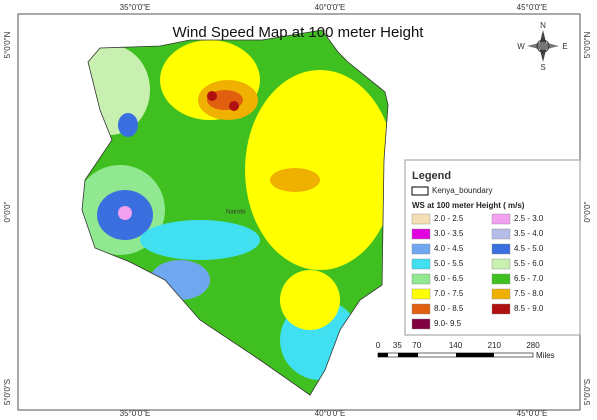  What do you see at coordinates (468, 205) in the screenshot?
I see `legend-subtitle: WS at 100 meter Height ( m/s)` at bounding box center [468, 205].